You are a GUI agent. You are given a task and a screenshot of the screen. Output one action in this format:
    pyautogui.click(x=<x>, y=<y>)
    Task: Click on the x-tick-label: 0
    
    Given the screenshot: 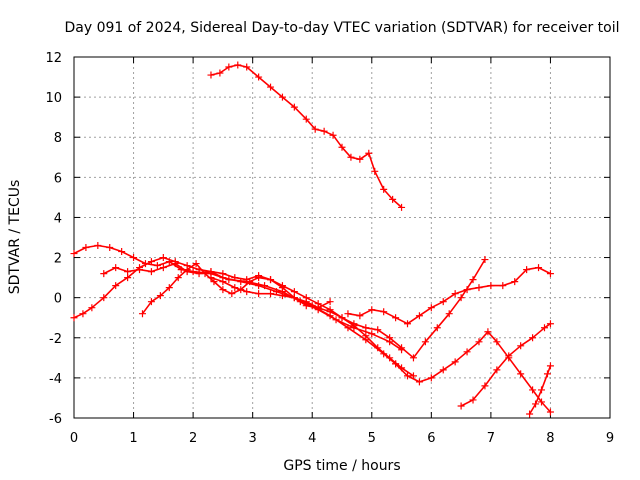 What is the action you would take?
    pyautogui.click(x=74, y=438)
    